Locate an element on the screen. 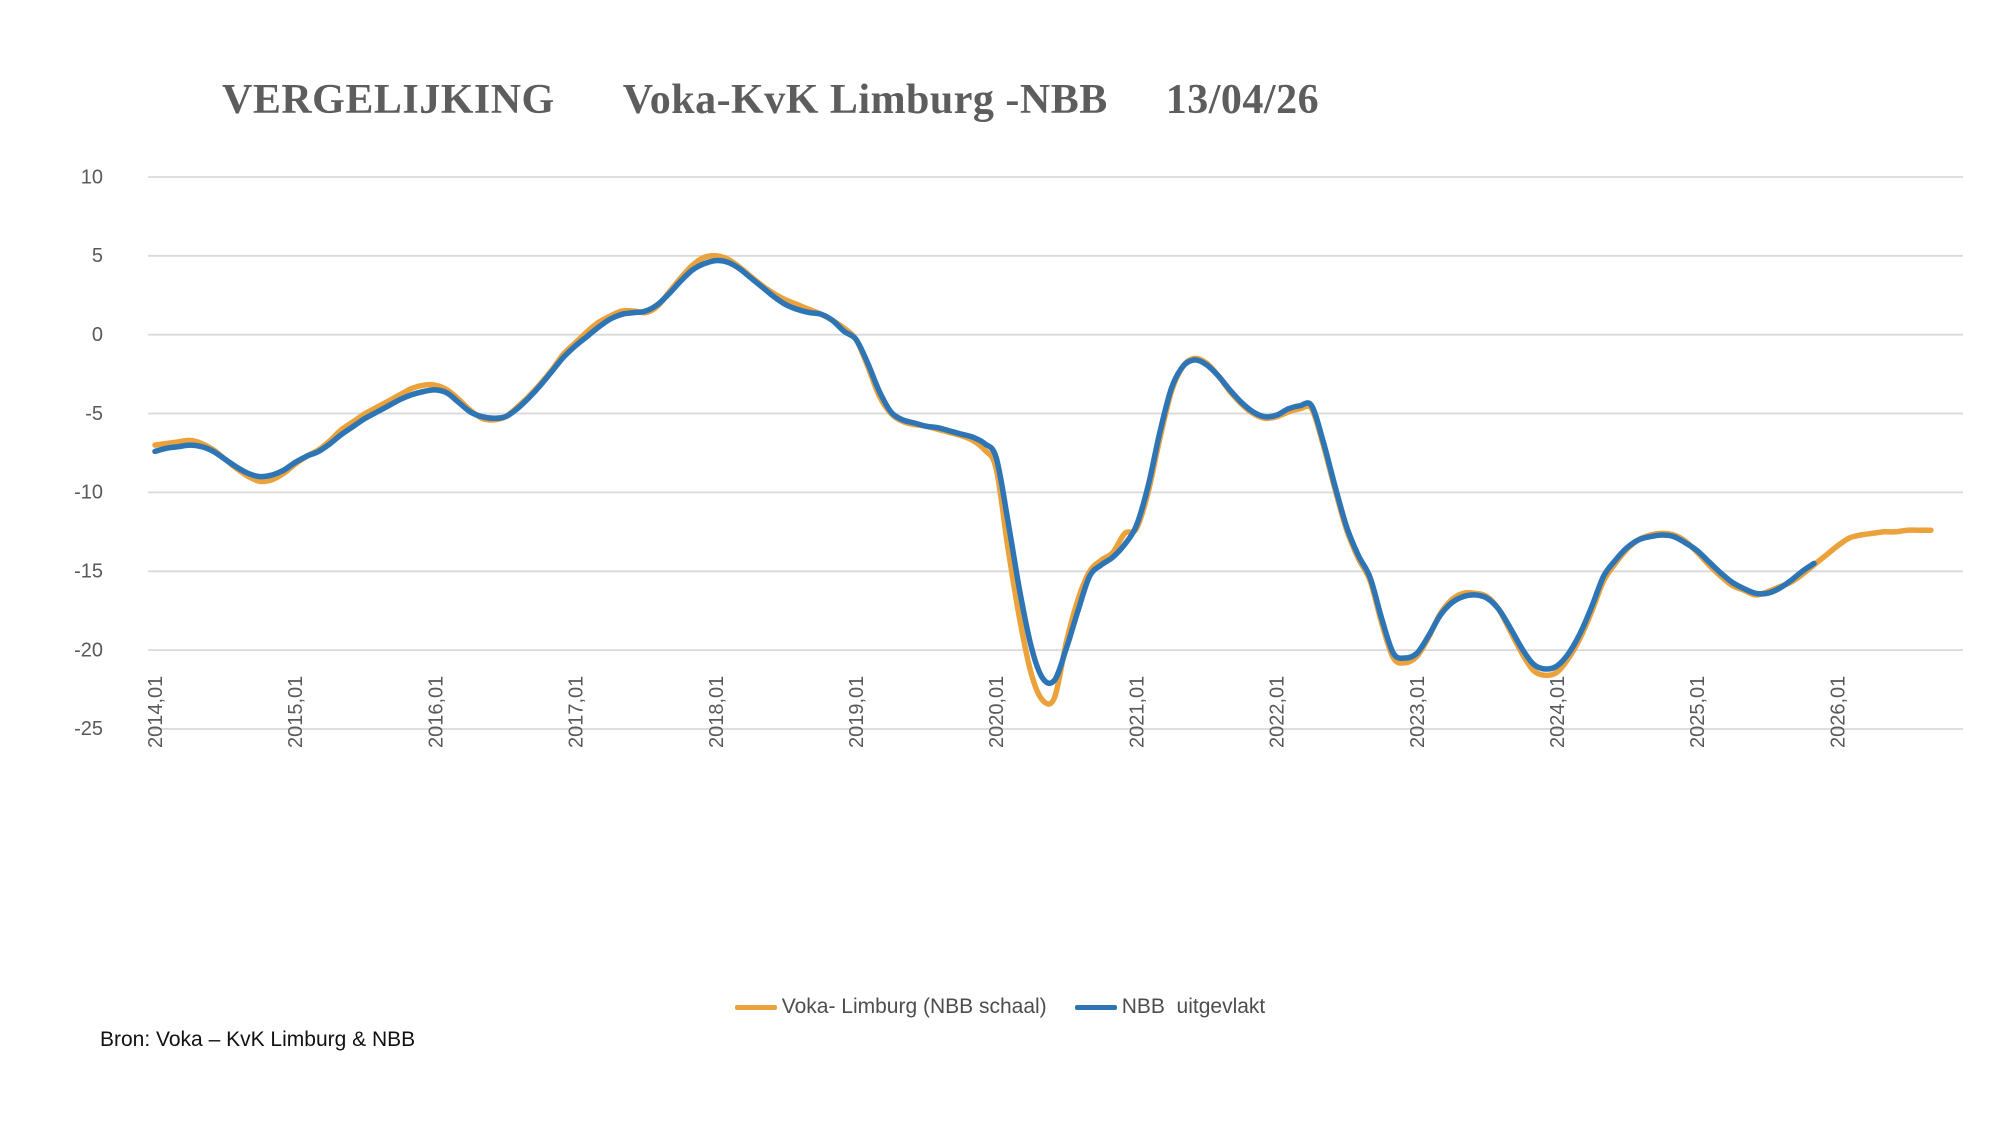 The image size is (2000, 1125). x-tick-label: 2026,01 is located at coordinates (1838, 712).